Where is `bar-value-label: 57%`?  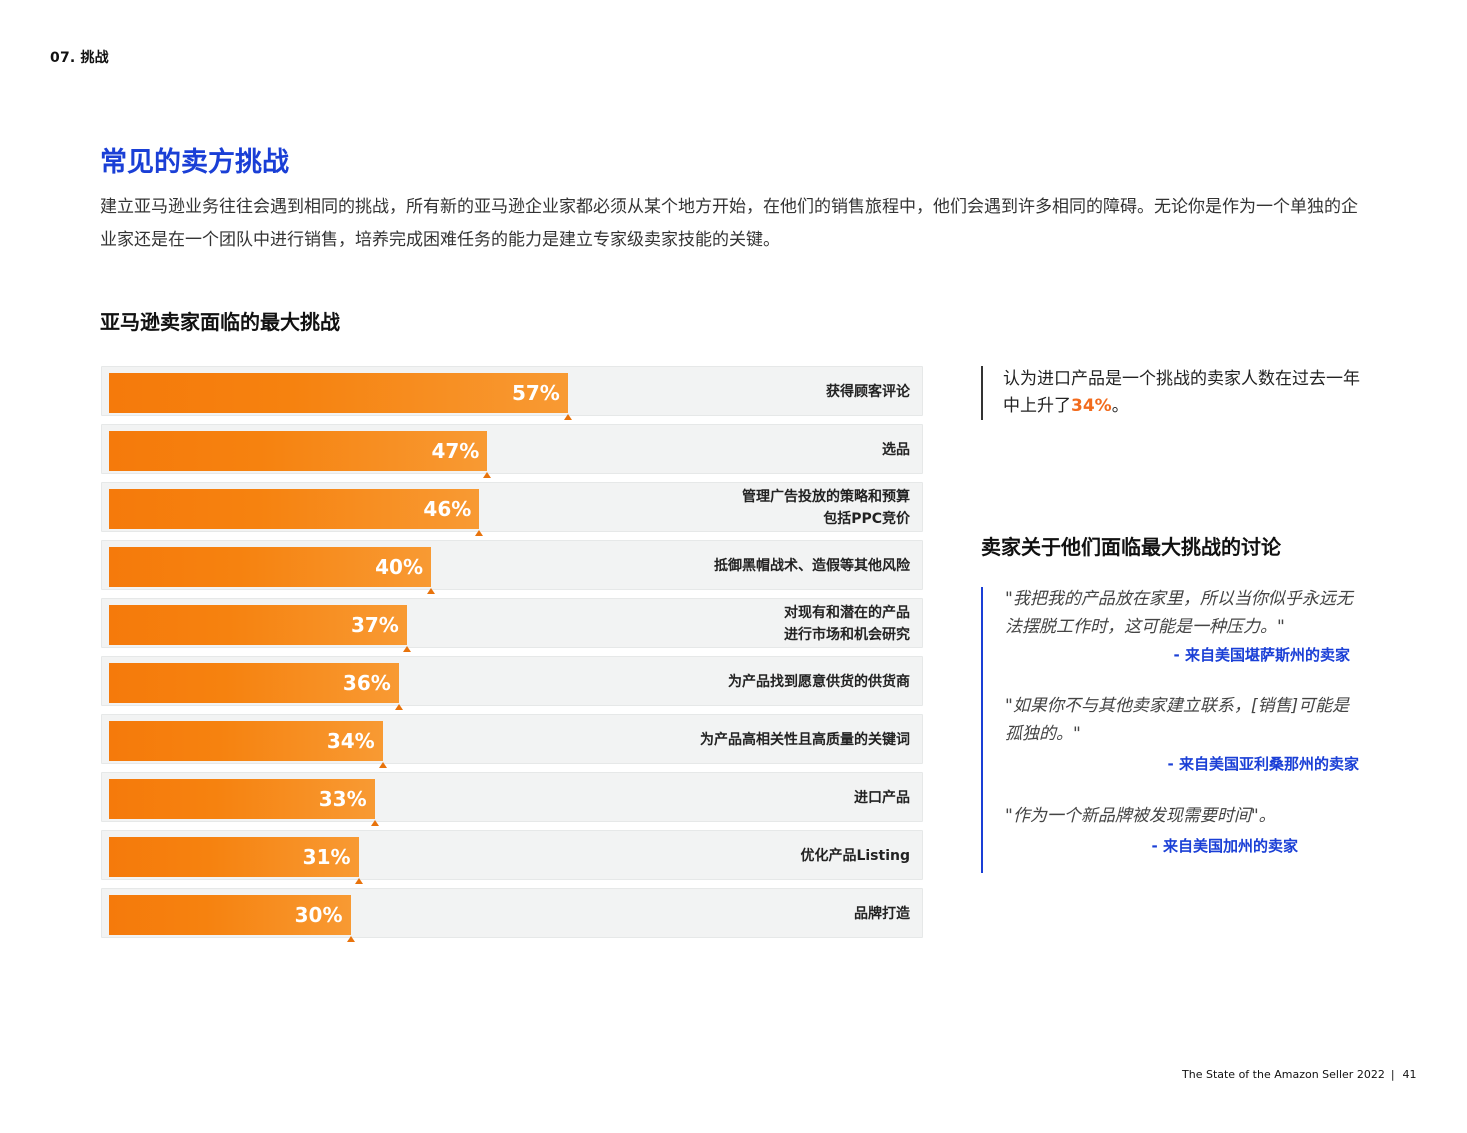 bar-value-label: 57% is located at coordinates (535, 393).